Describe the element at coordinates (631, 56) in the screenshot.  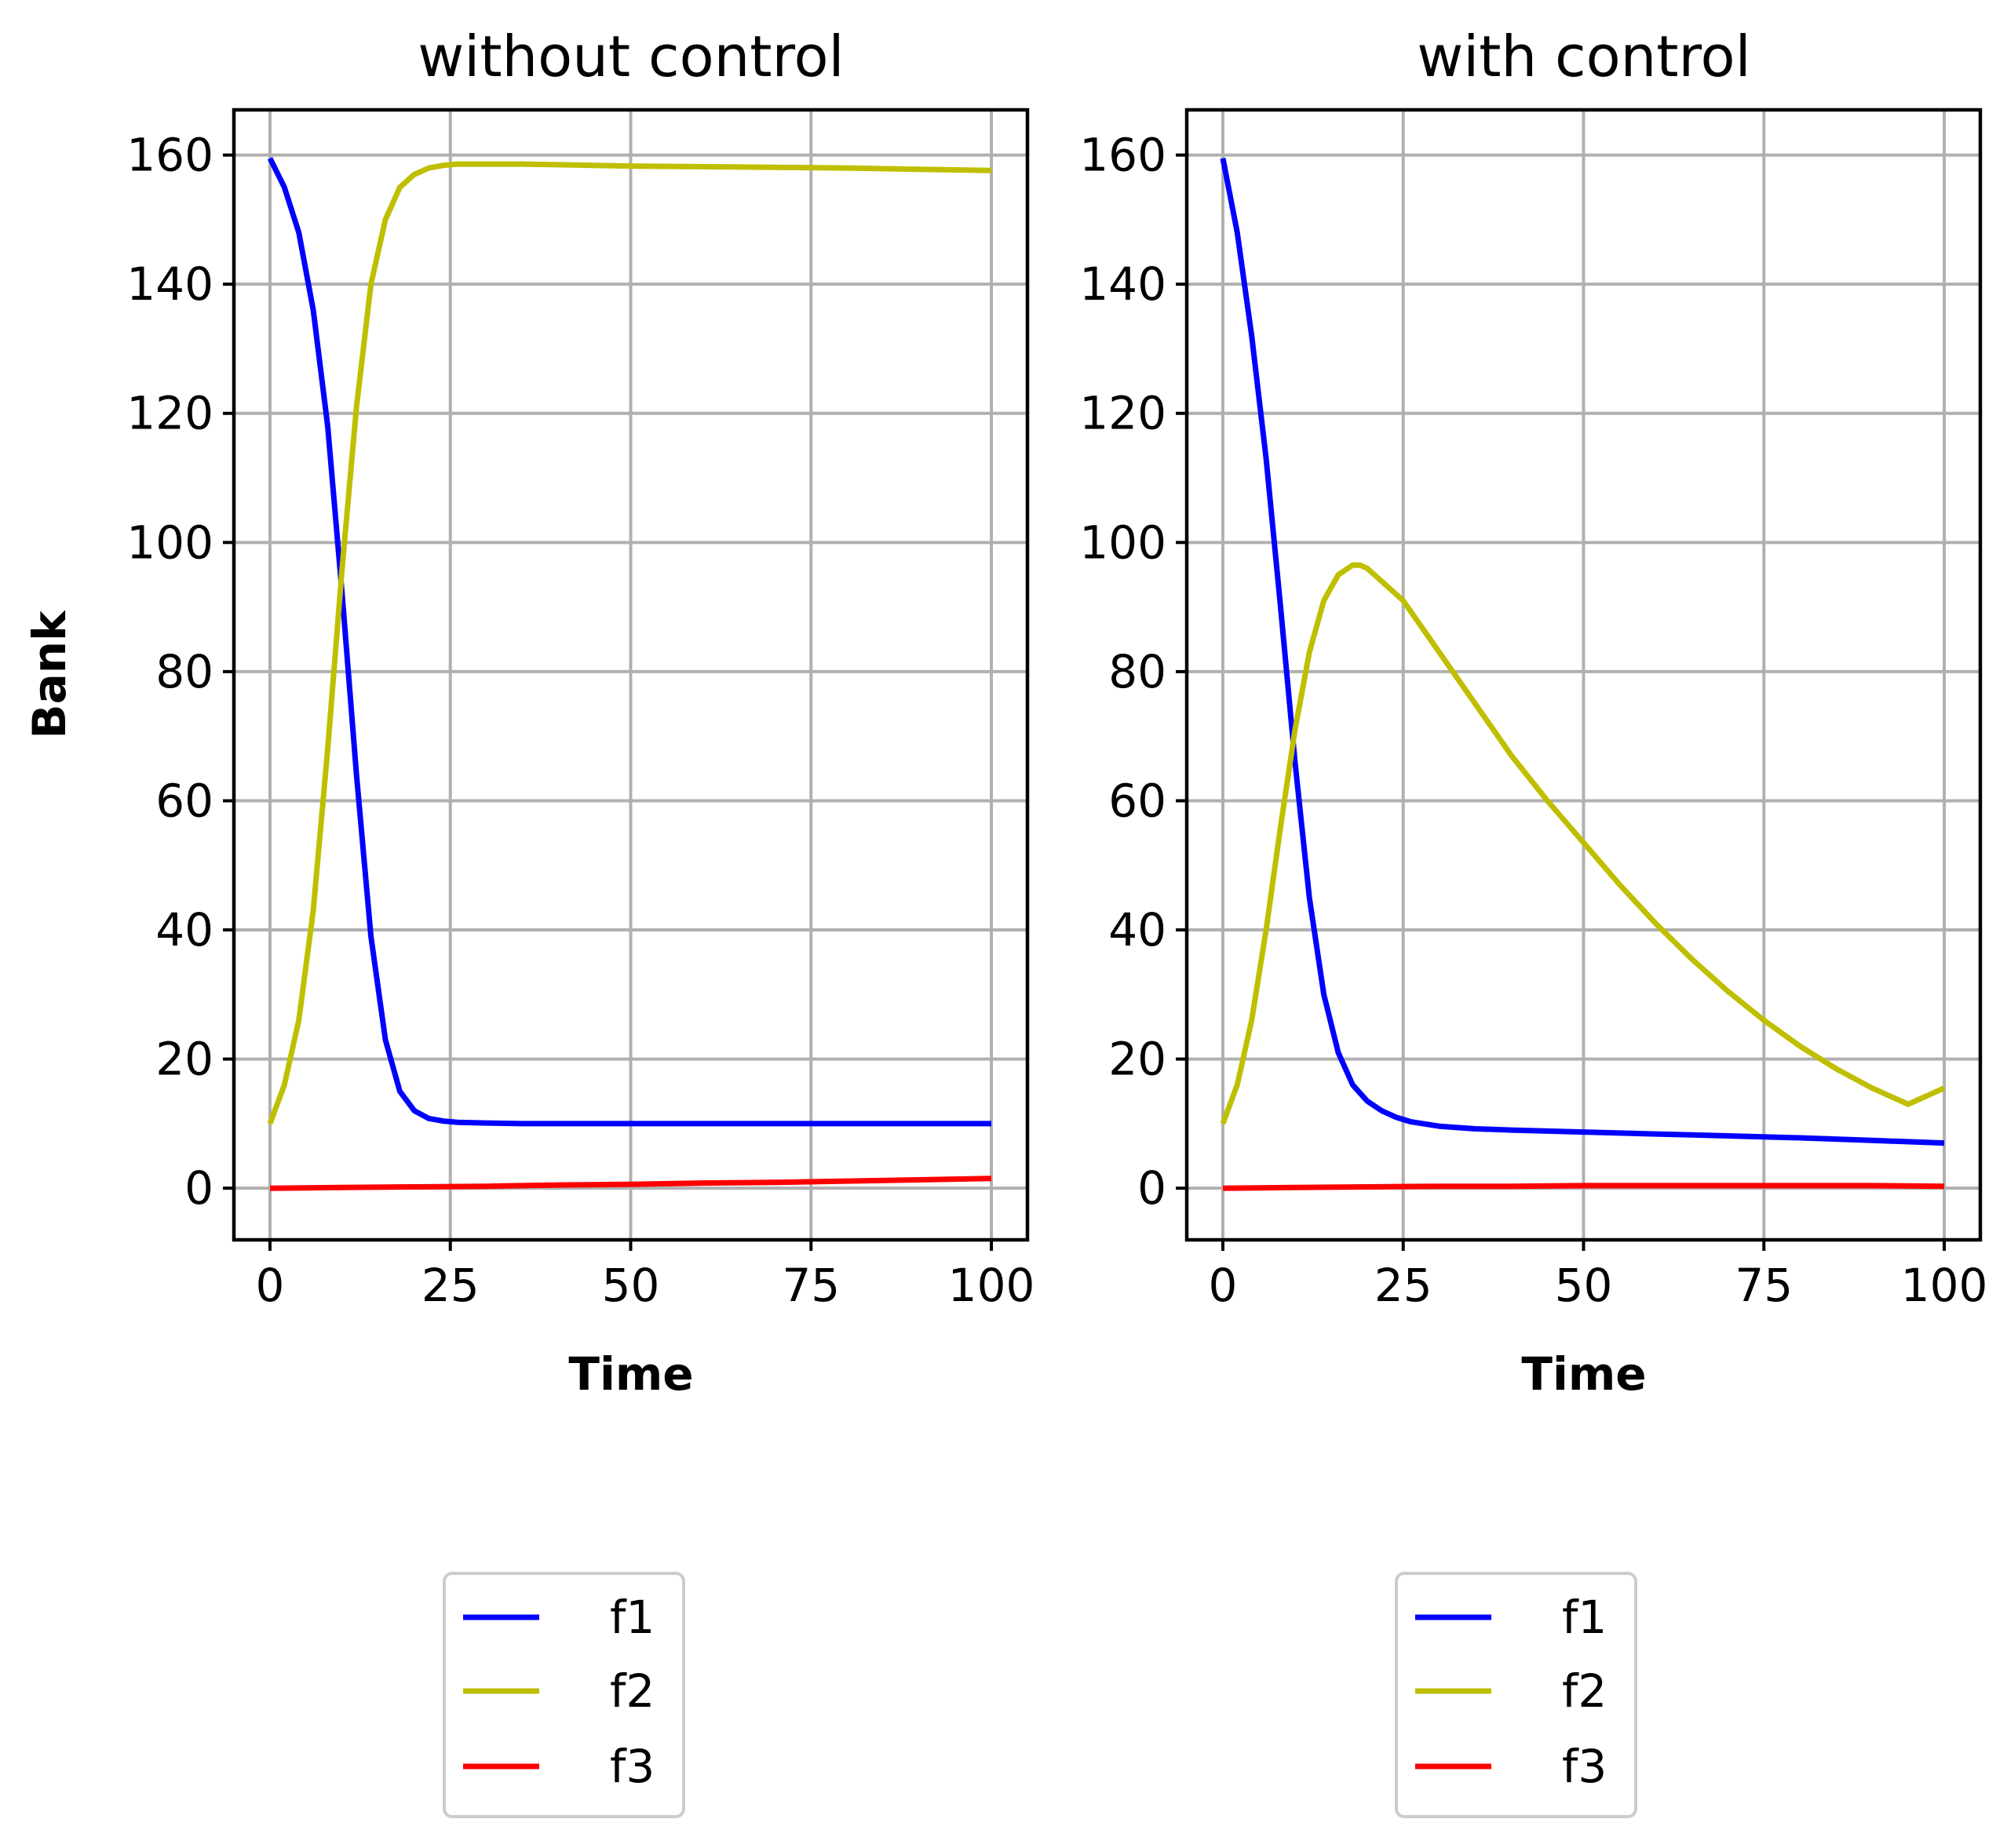
I see `chart-title: without control` at that location.